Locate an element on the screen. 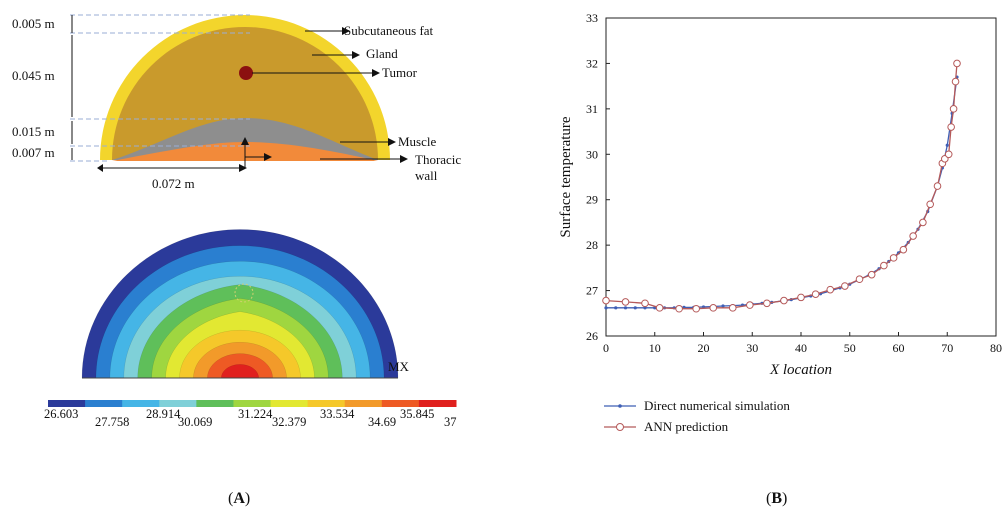 The image size is (1007, 511). x-tick-label: 50 is located at coordinates (850, 348).